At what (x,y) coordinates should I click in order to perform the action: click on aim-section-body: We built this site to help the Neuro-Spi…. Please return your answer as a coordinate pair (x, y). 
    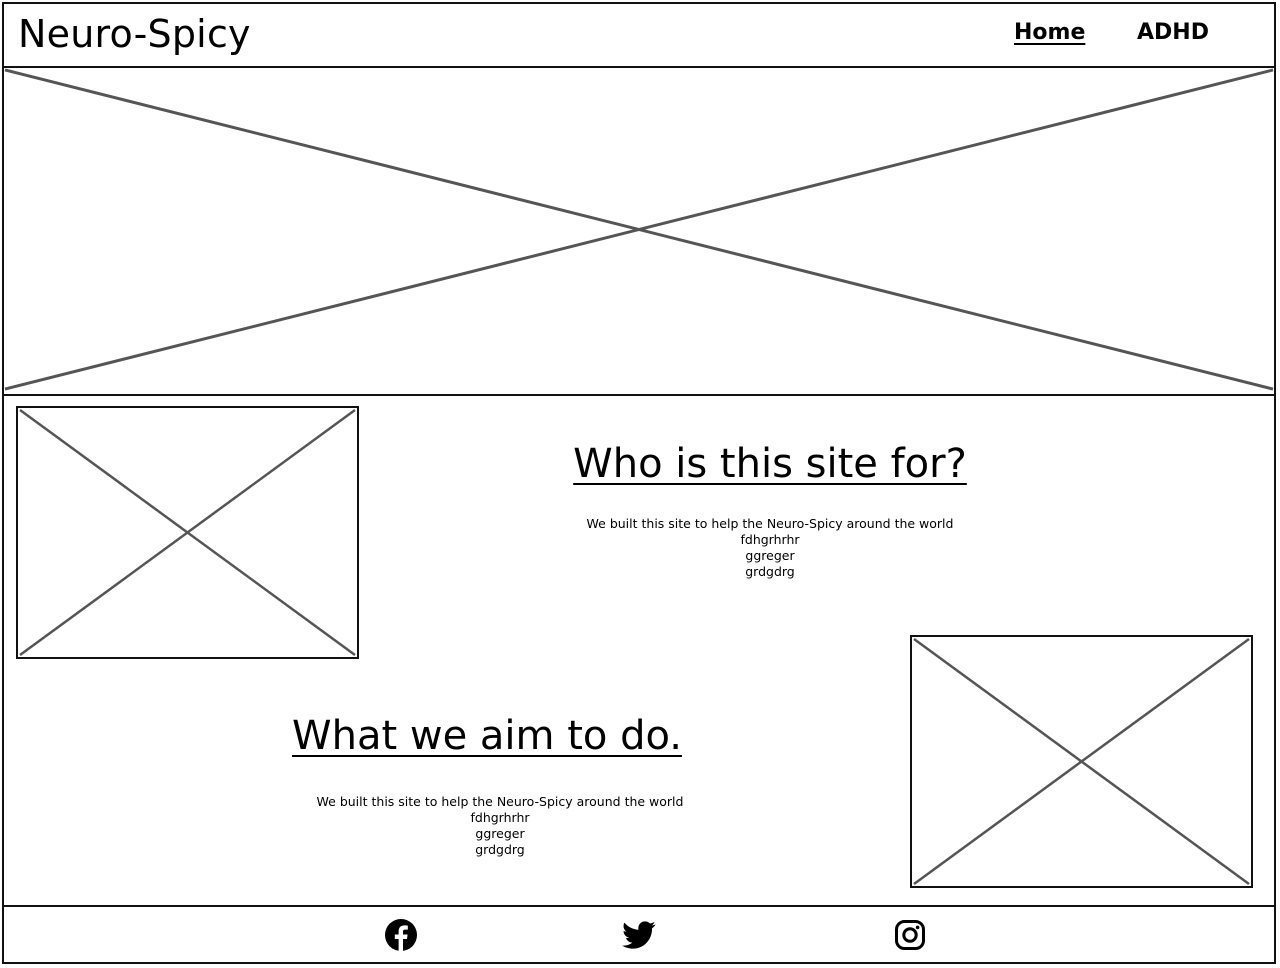
    Looking at the image, I should click on (500, 826).